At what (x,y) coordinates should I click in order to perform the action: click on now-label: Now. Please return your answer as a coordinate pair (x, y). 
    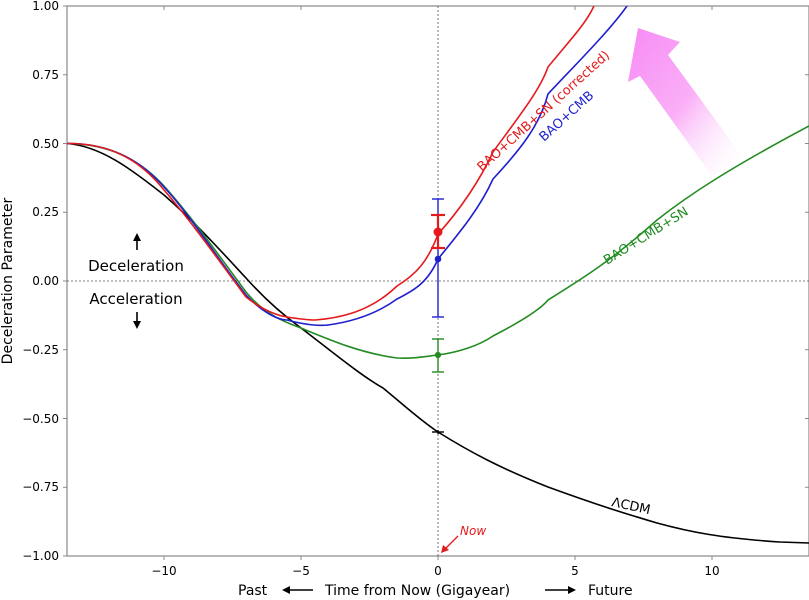
    Looking at the image, I should click on (473, 531).